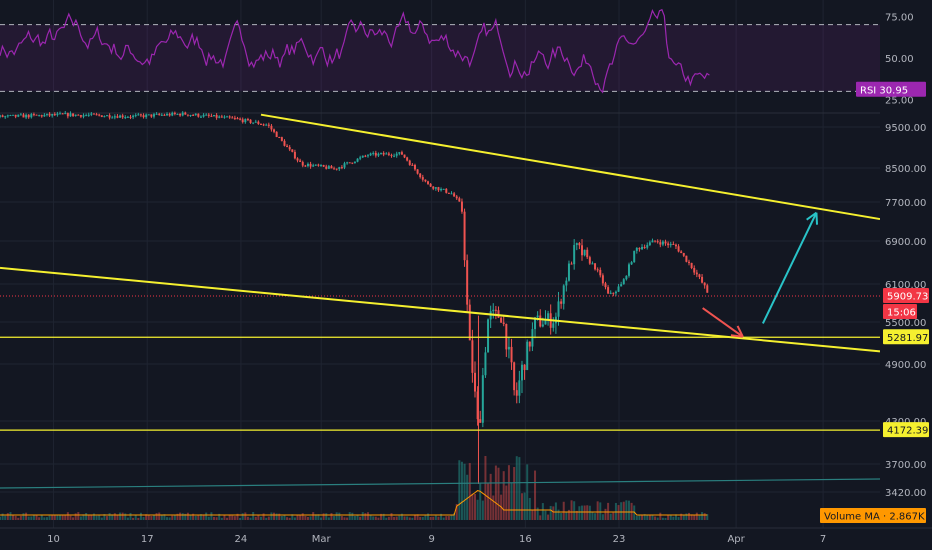 The image size is (932, 550). I want to click on support-tag-1: 5281.97, so click(906, 337).